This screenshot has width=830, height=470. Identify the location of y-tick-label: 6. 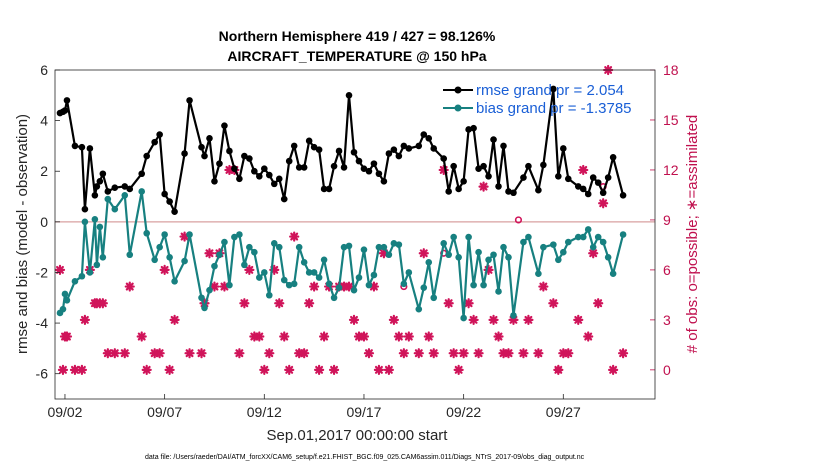
(44, 70).